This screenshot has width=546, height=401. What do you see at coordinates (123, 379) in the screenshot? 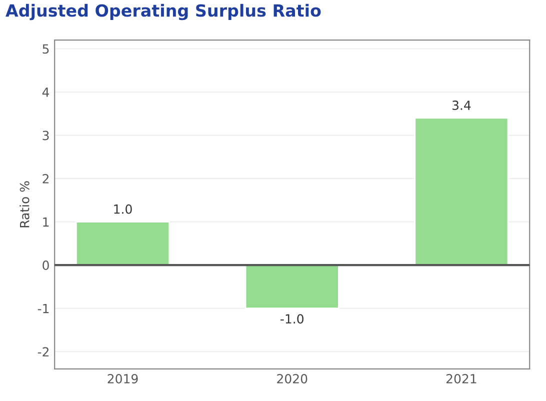
I see `x-tick-label: 2019` at bounding box center [123, 379].